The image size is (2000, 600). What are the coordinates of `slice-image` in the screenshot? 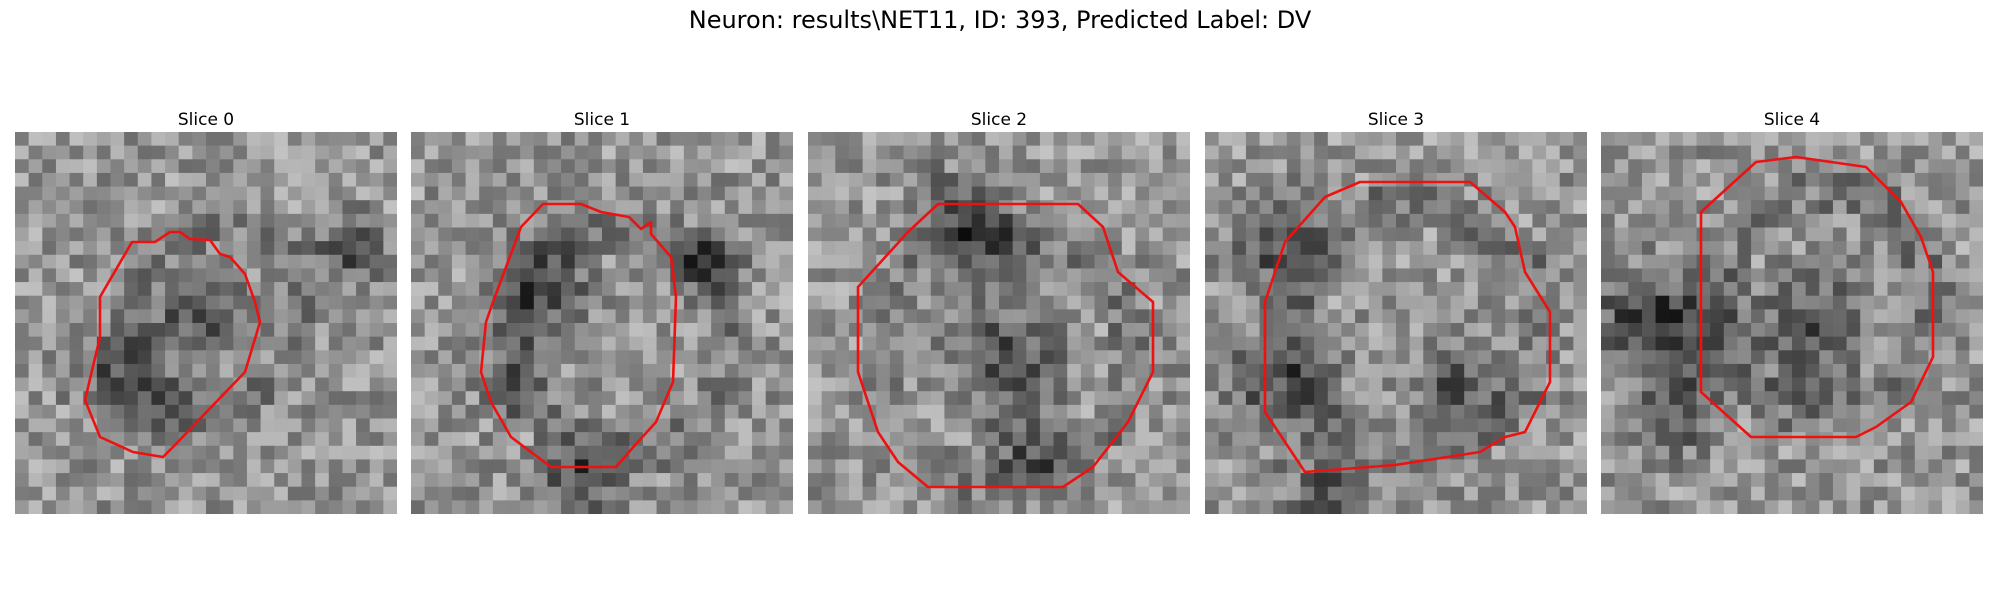 It's located at (1396, 323).